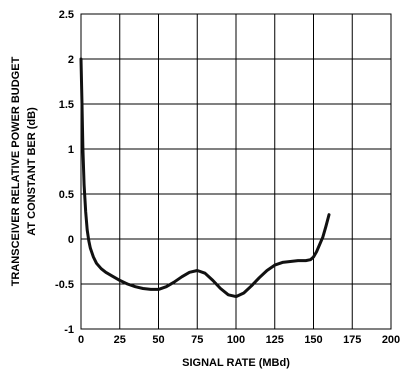  What do you see at coordinates (71, 60) in the screenshot?
I see `y-tick-label: 2` at bounding box center [71, 60].